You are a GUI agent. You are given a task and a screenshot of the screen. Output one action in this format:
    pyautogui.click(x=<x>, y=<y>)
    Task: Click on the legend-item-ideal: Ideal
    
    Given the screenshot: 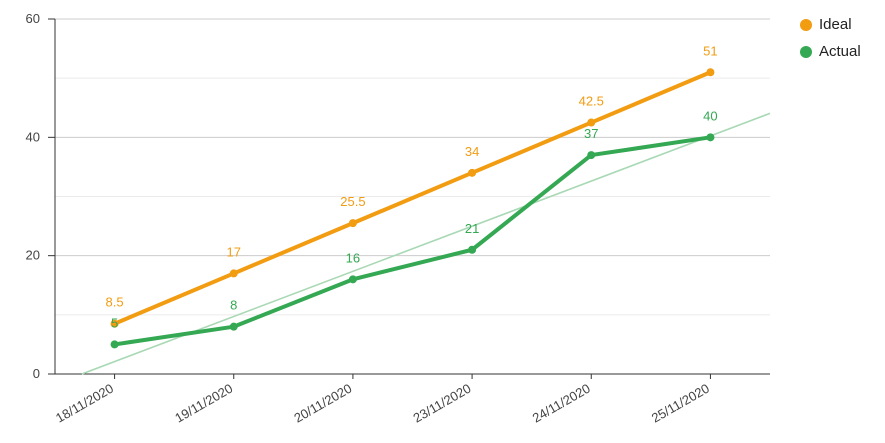 What is the action you would take?
    pyautogui.click(x=842, y=24)
    